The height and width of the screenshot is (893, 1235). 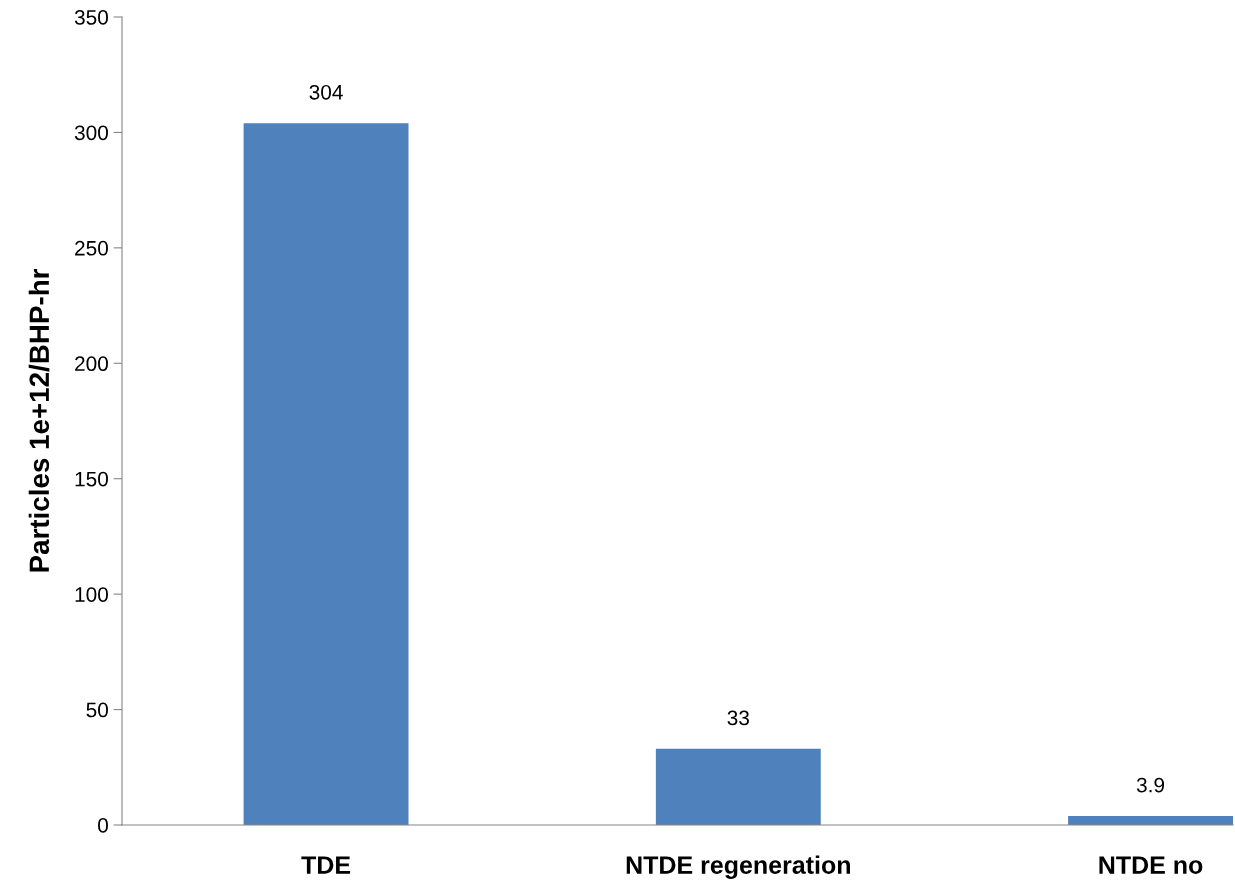 What do you see at coordinates (326, 92) in the screenshot?
I see `data-label: 304` at bounding box center [326, 92].